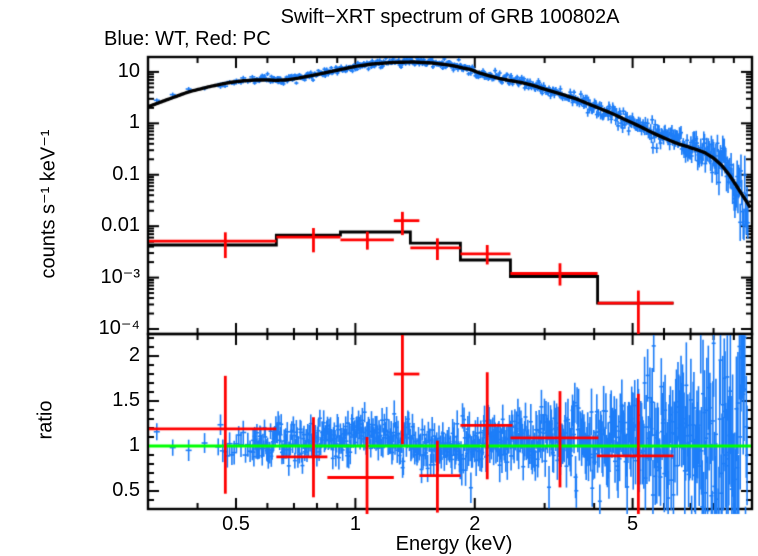  What do you see at coordinates (120, 276) in the screenshot?
I see `y-tick-label-counts: 10⁻³` at bounding box center [120, 276].